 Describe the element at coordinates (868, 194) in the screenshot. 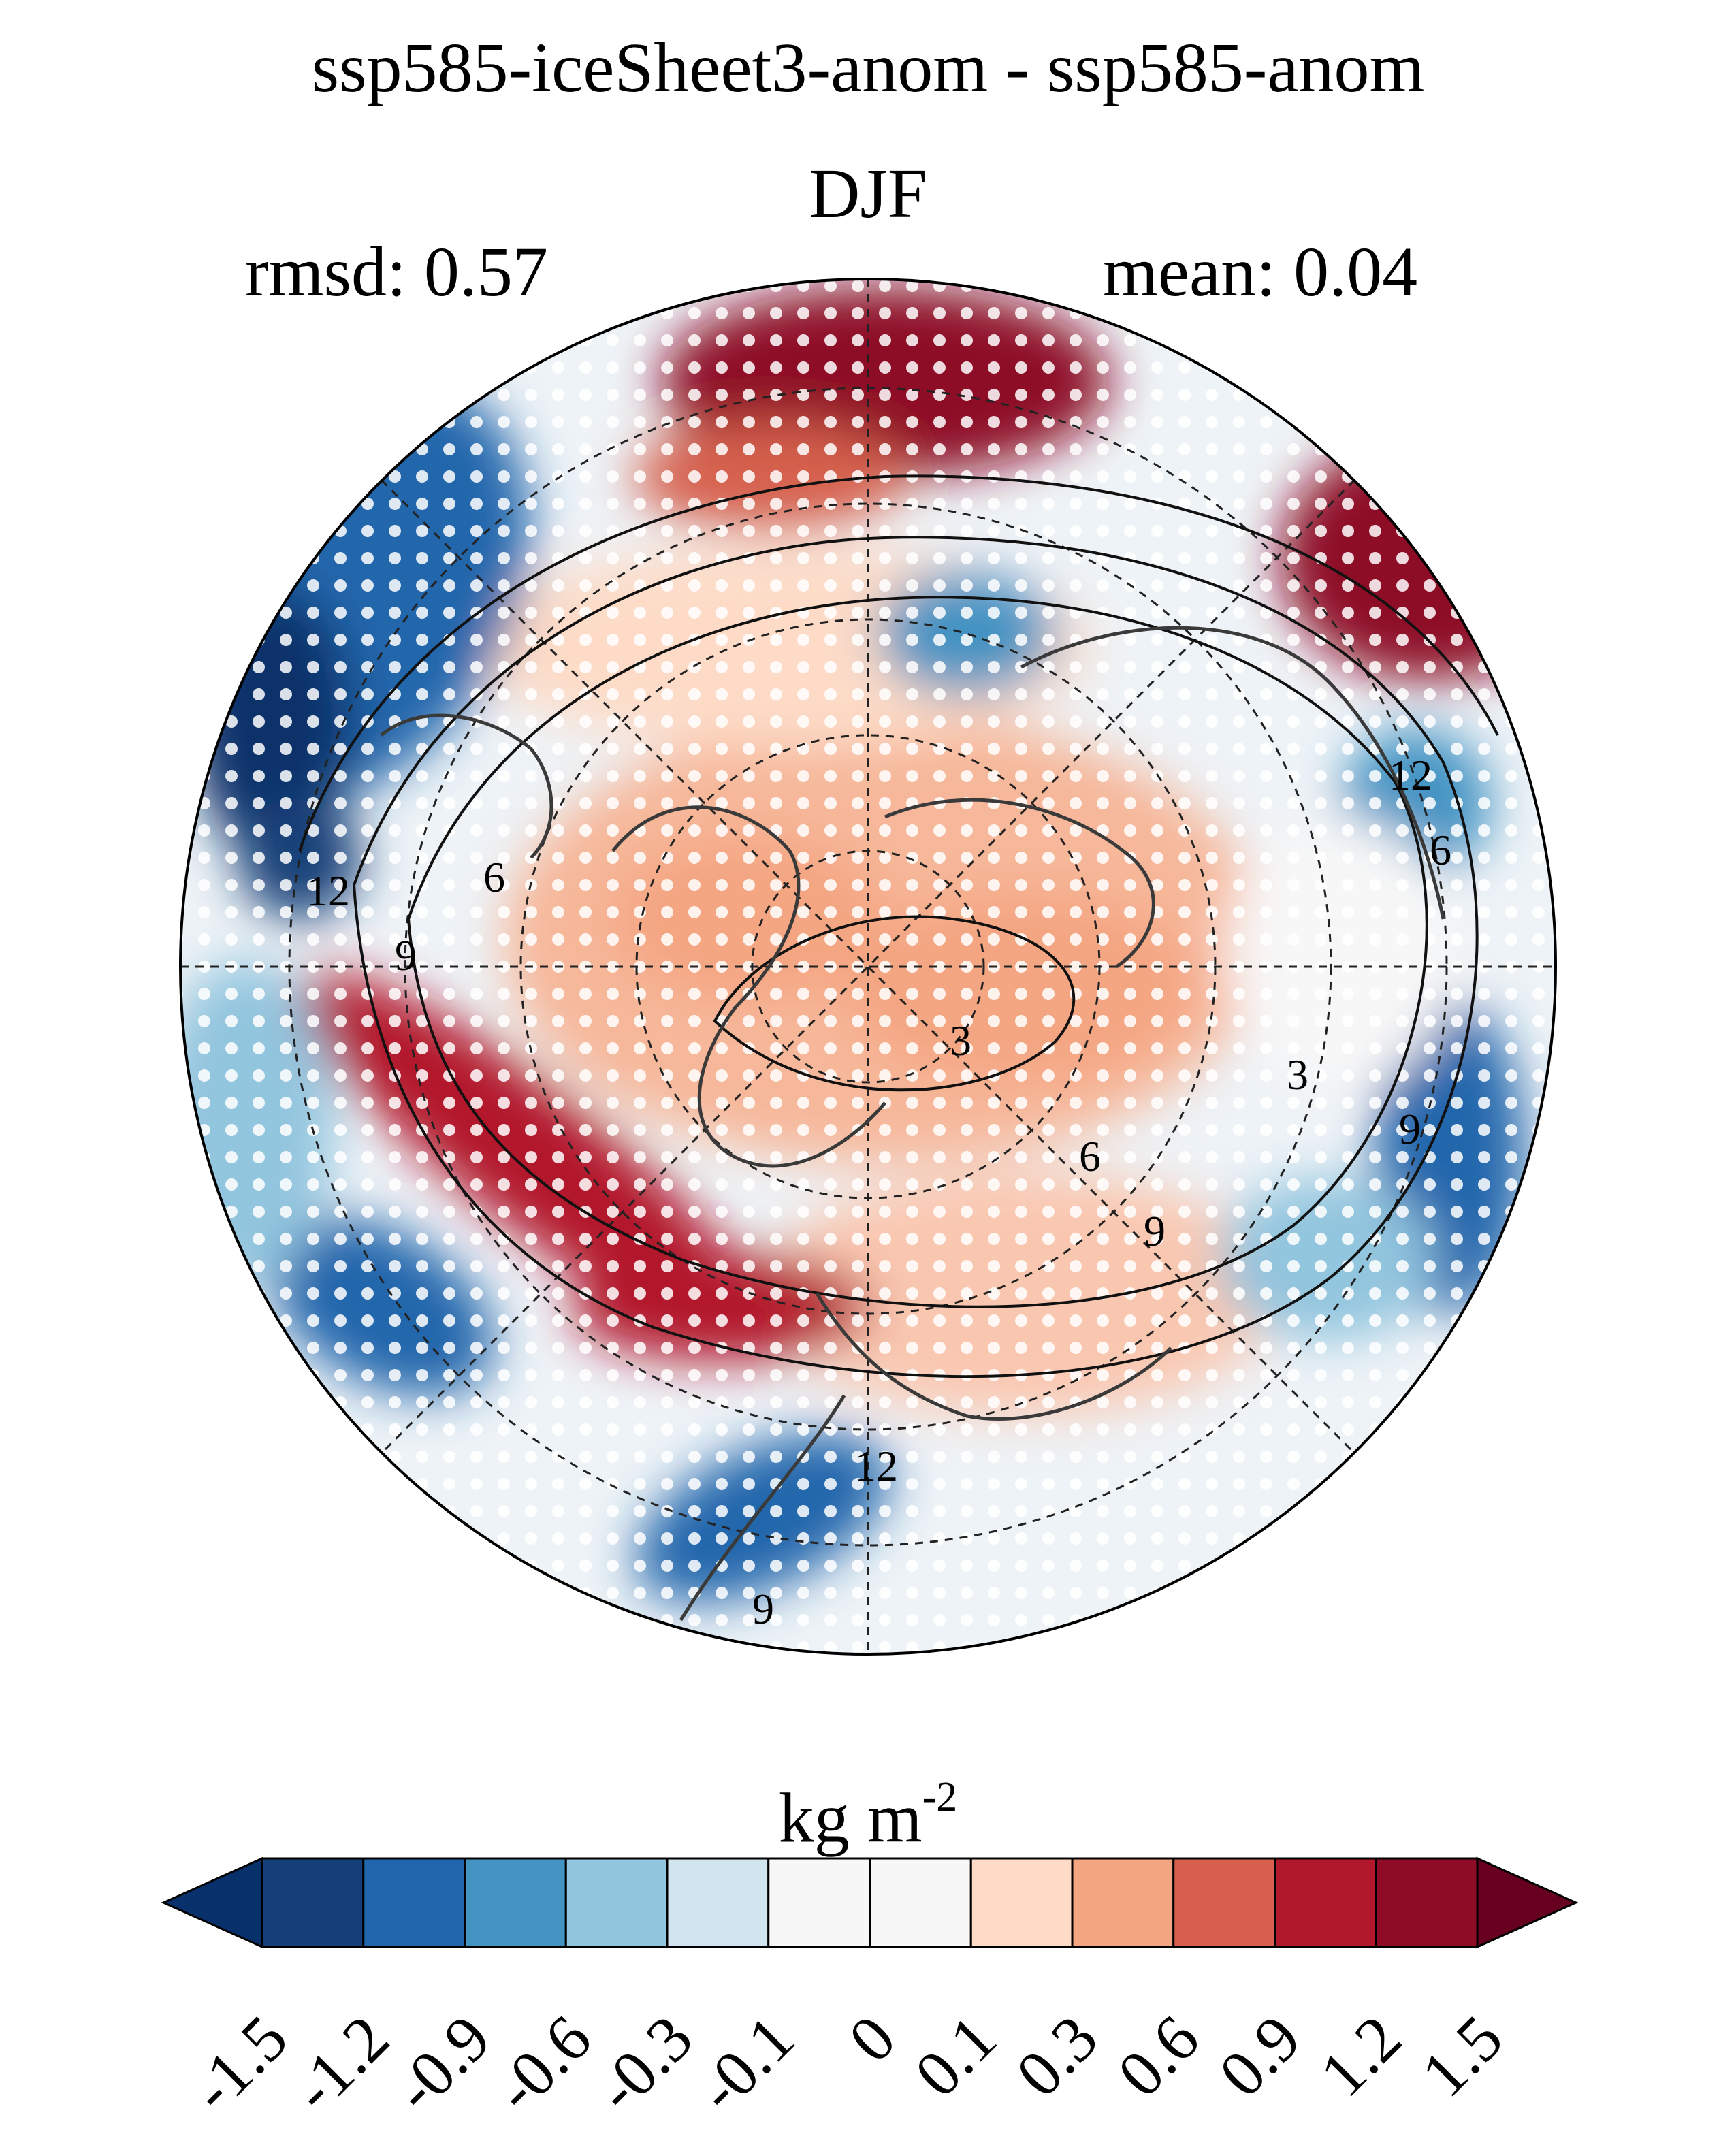

I see `season-subtitle: DJF` at that location.